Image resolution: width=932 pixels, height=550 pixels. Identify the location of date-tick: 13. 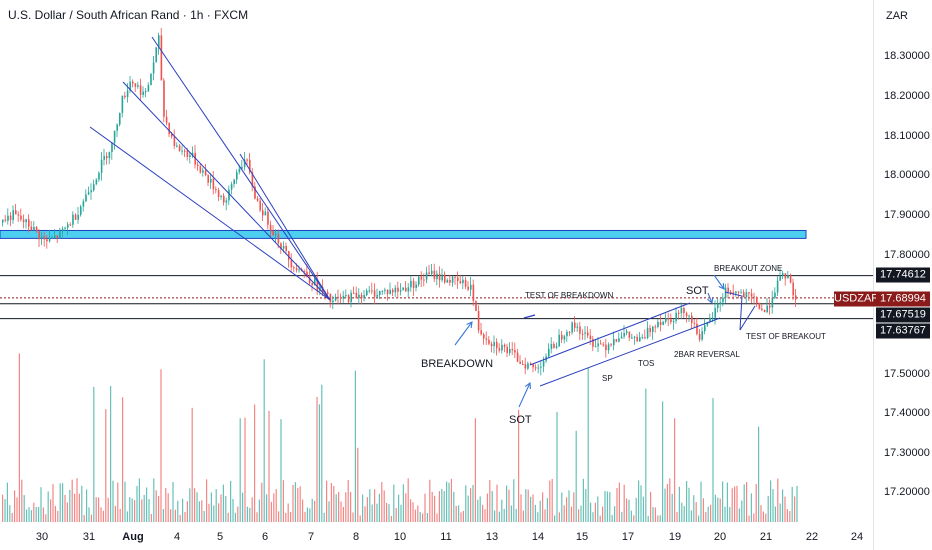
(492, 537).